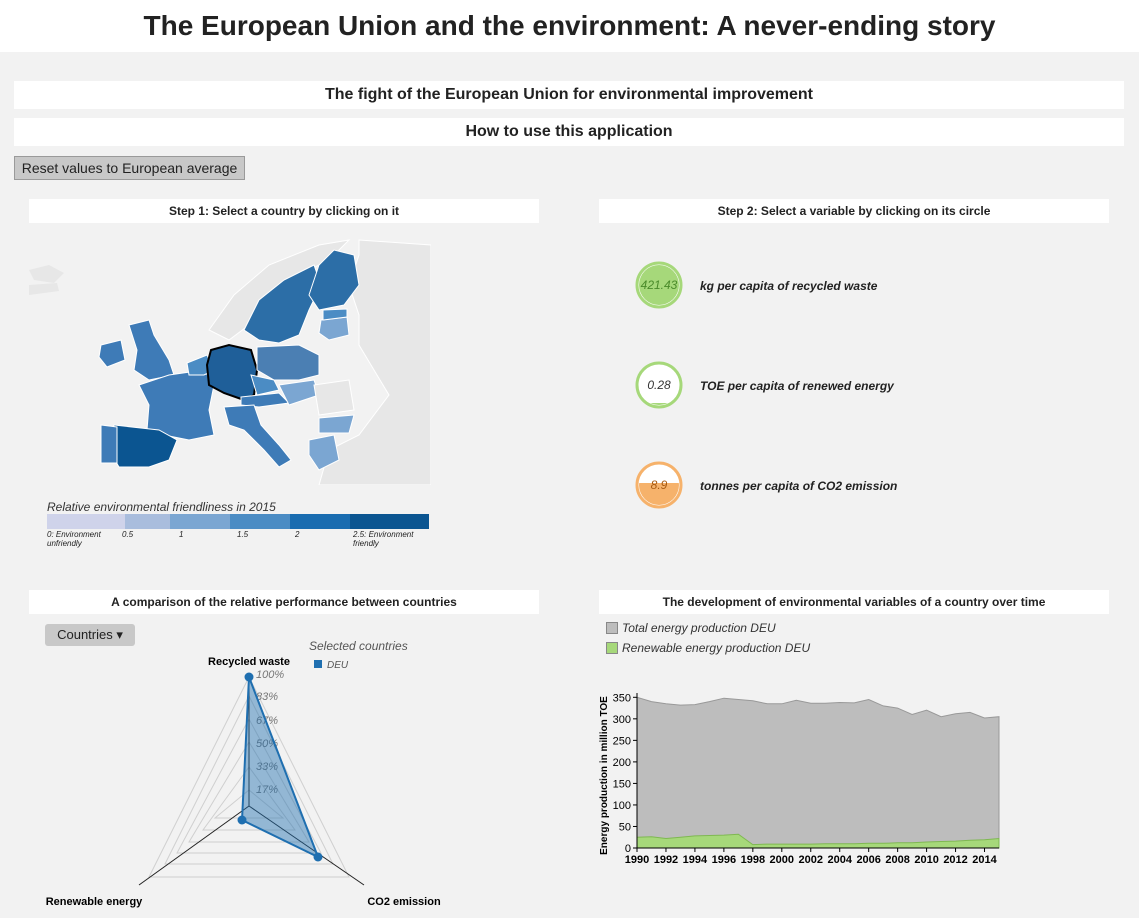 The width and height of the screenshot is (1139, 918). Describe the element at coordinates (334, 397) in the screenshot. I see `map-romania` at that location.